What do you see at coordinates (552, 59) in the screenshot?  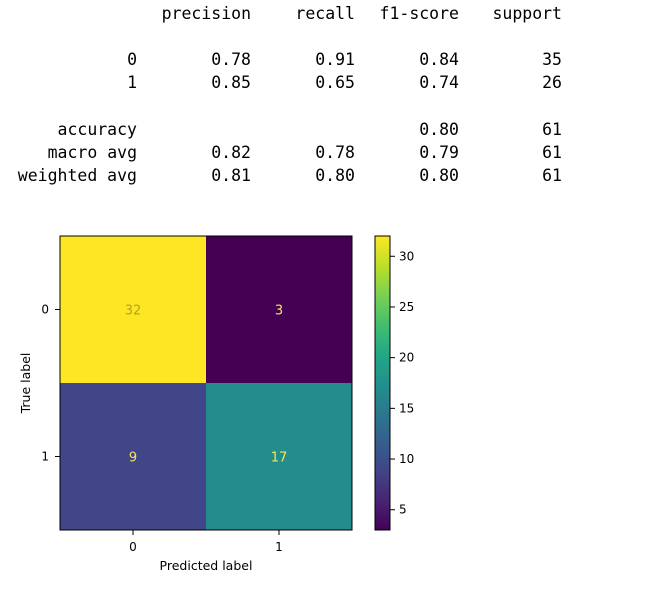 I see `report-cell-support: 35` at bounding box center [552, 59].